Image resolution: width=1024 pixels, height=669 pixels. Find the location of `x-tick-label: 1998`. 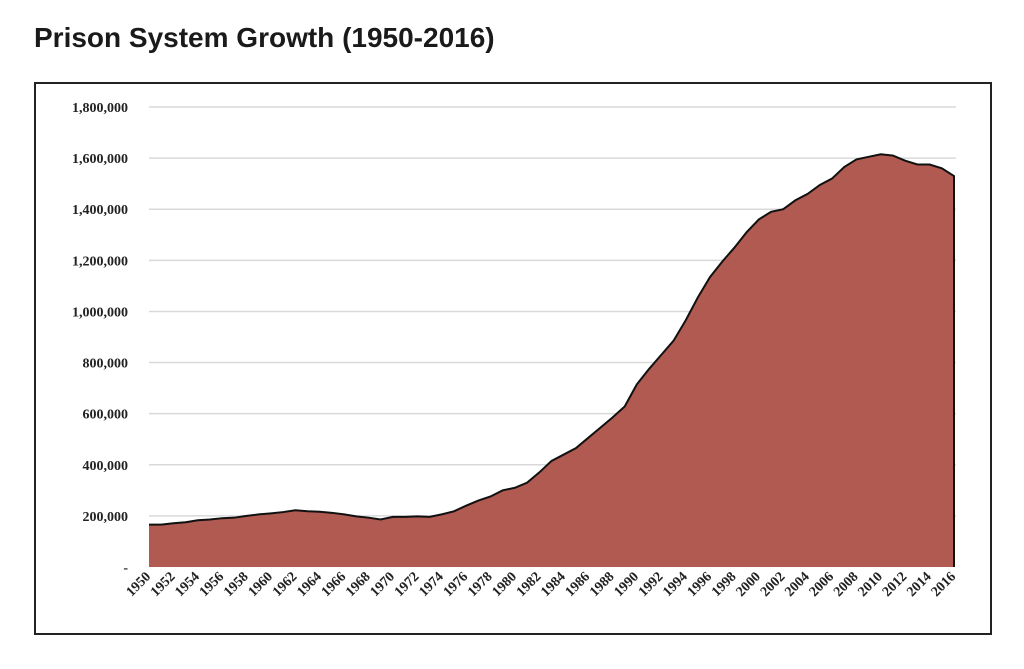

x-tick-label: 1998 is located at coordinates (724, 584).